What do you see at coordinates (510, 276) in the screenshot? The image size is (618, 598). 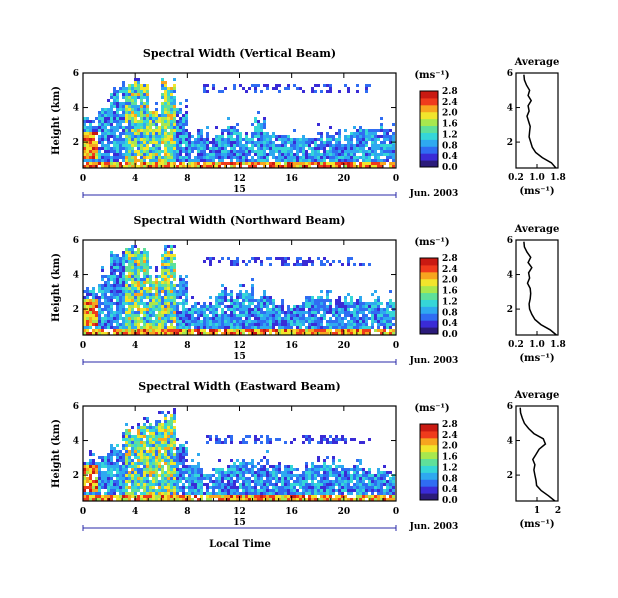 I see `average-y-tick-label: 4` at bounding box center [510, 276].